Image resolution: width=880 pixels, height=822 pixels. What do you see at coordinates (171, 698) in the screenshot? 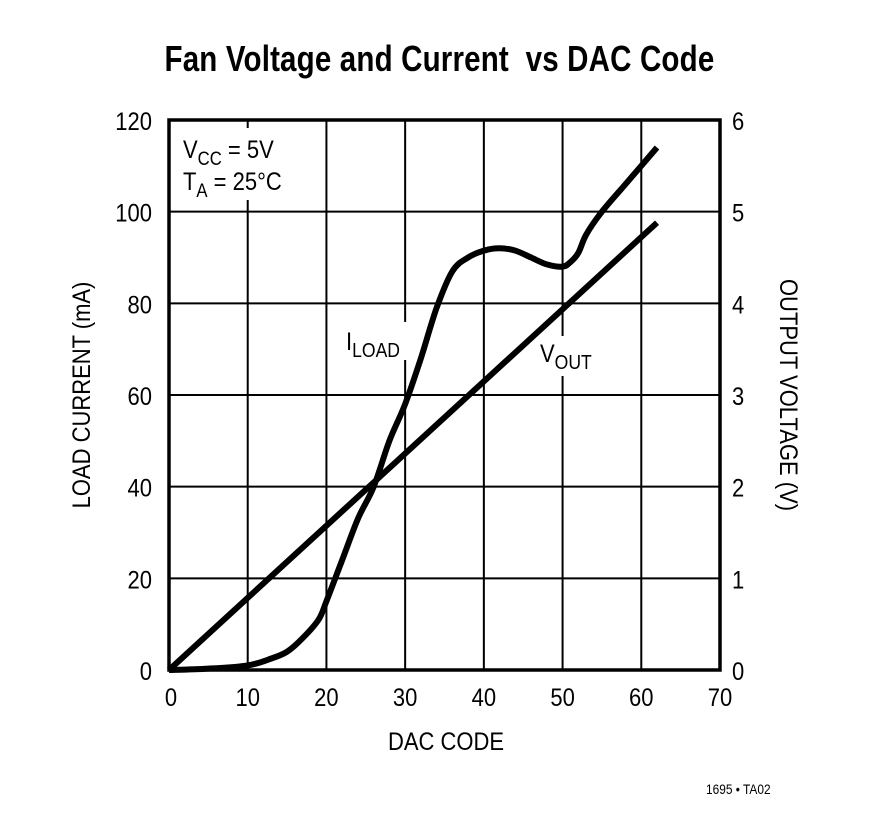
I see `x-tick-label: 0` at bounding box center [171, 698].